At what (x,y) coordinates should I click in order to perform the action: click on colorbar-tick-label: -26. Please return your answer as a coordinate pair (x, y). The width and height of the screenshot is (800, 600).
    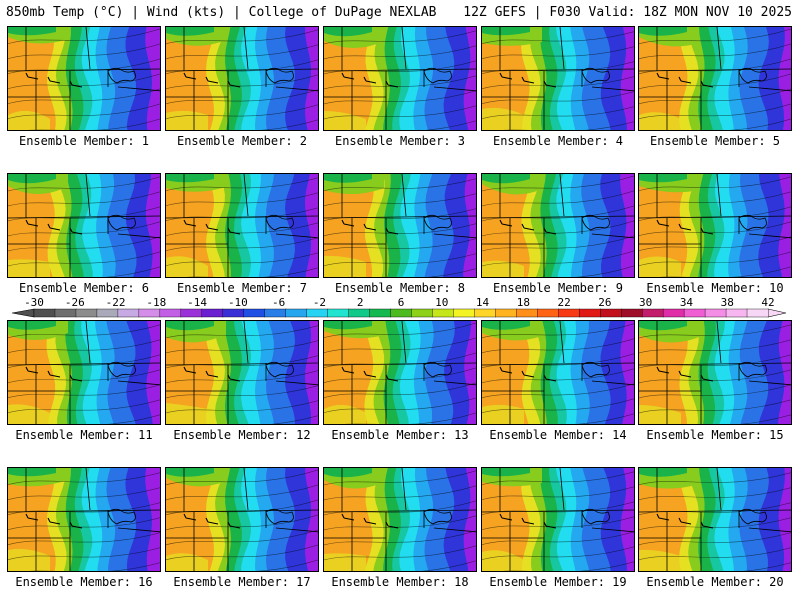
    Looking at the image, I should click on (74, 302).